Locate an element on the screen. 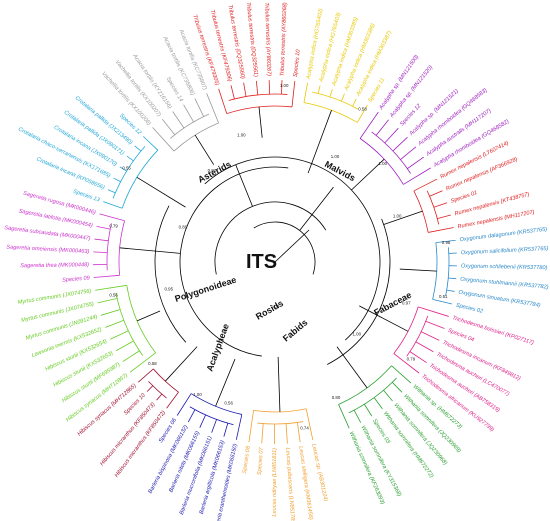 The height and width of the screenshot is (521, 550). root-branch is located at coordinates (292, 246).